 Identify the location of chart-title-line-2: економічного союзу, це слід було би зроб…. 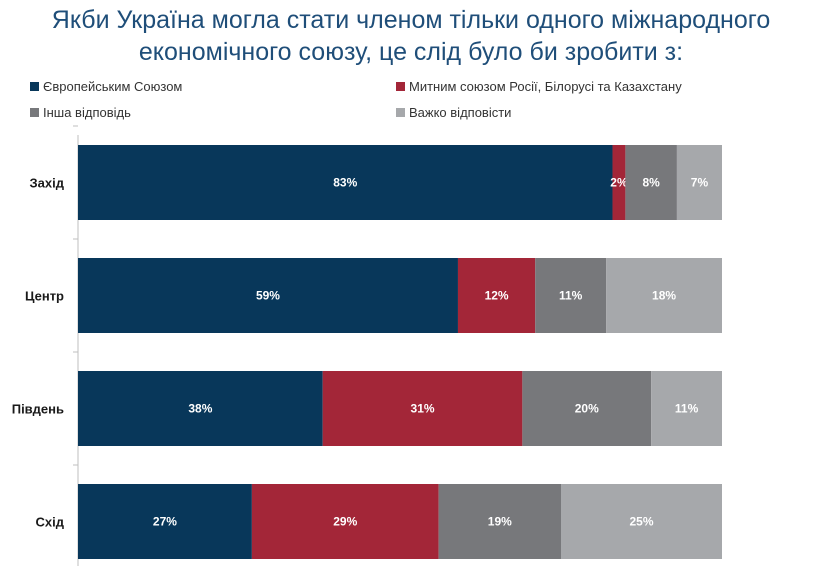
(411, 52).